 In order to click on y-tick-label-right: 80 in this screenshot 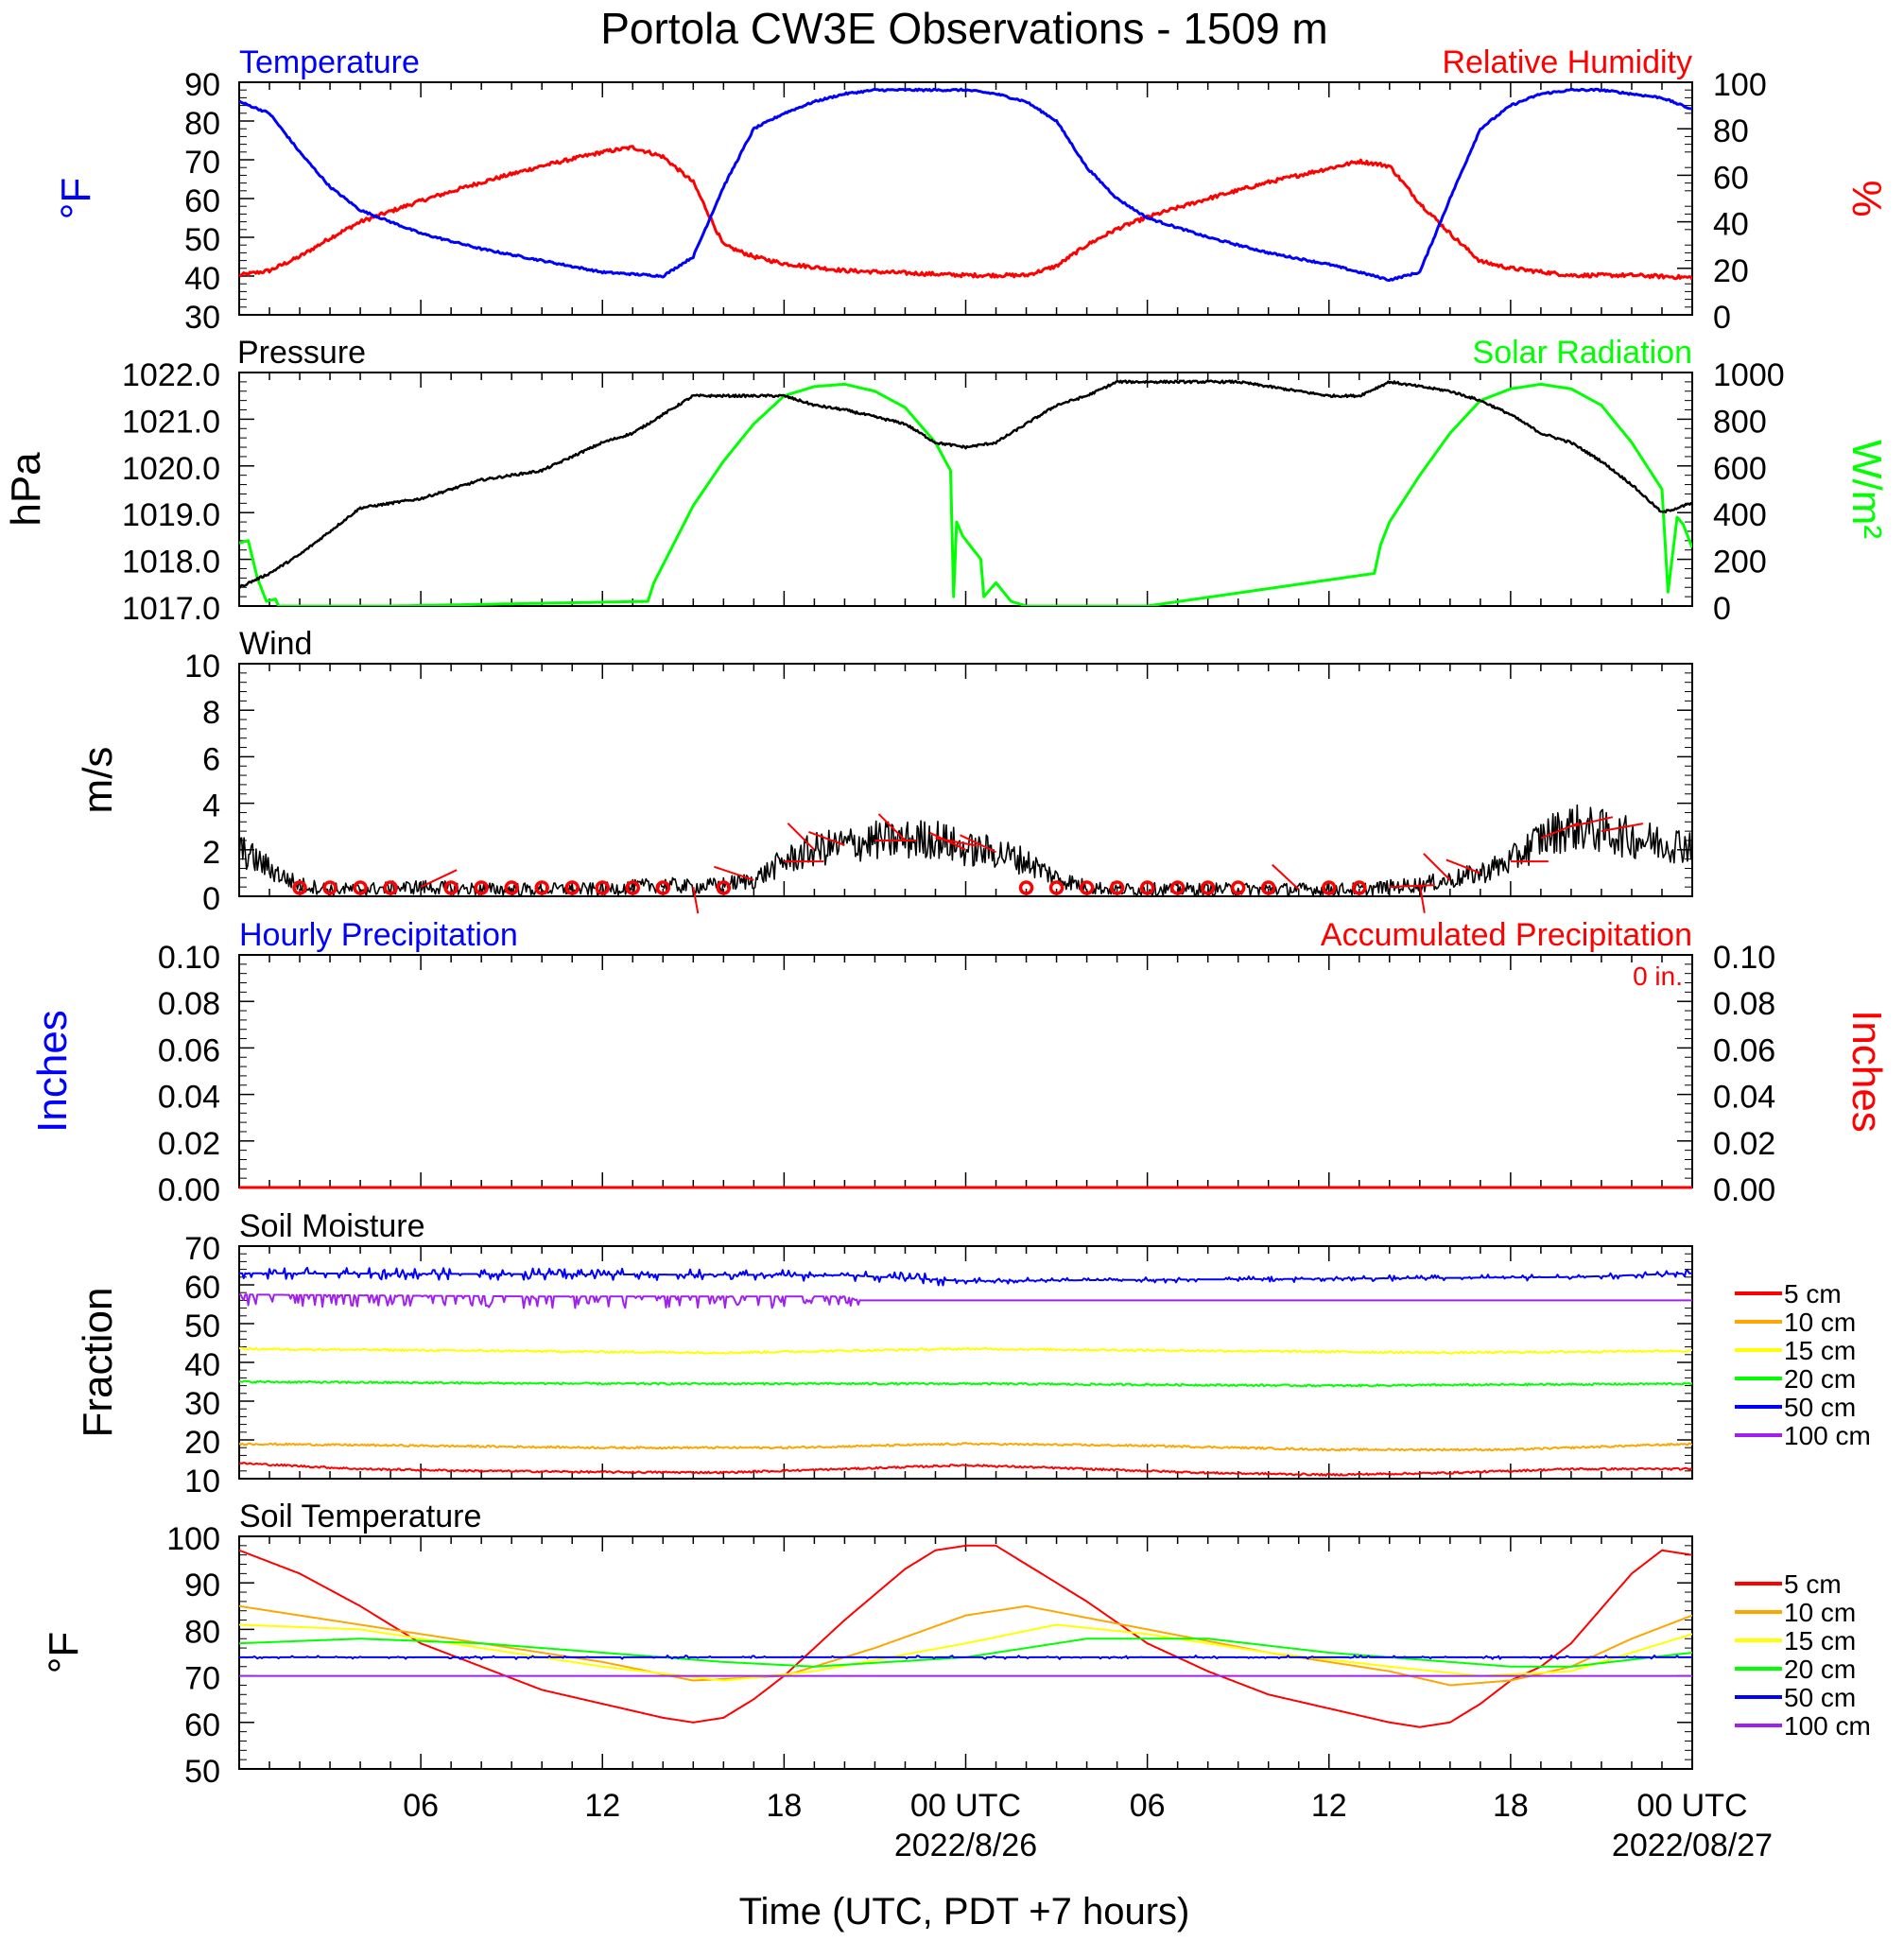, I will do `click(1731, 131)`.